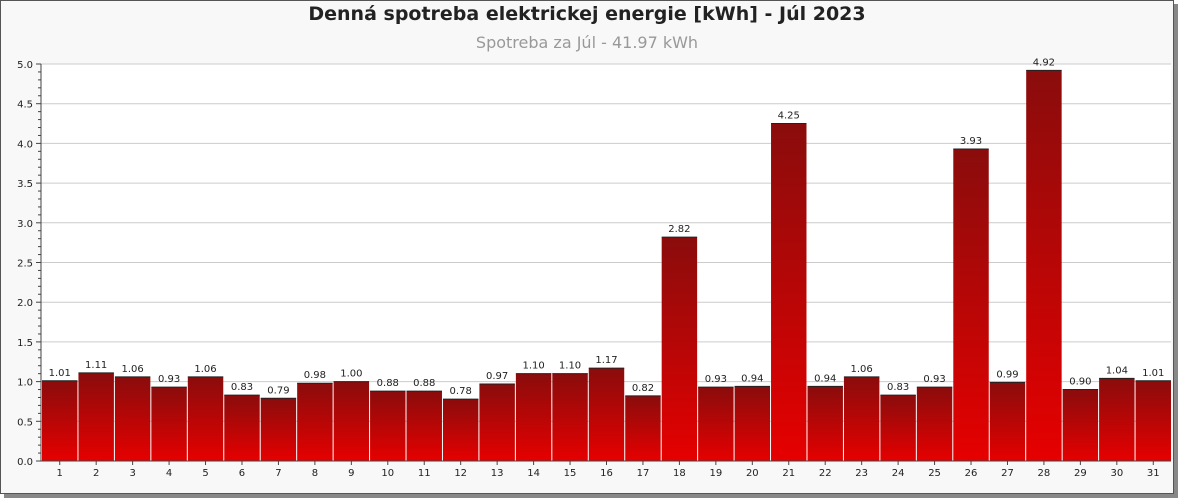  Describe the element at coordinates (132, 473) in the screenshot. I see `x-tick-label: 3` at that location.